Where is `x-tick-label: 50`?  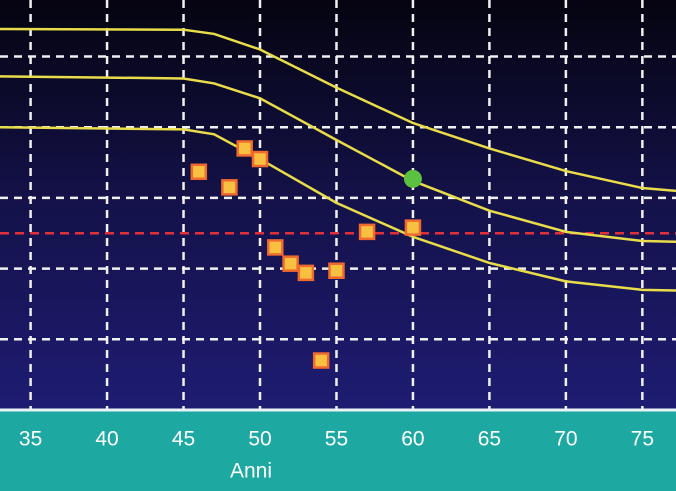
x-tick-label: 50 is located at coordinates (259, 439).